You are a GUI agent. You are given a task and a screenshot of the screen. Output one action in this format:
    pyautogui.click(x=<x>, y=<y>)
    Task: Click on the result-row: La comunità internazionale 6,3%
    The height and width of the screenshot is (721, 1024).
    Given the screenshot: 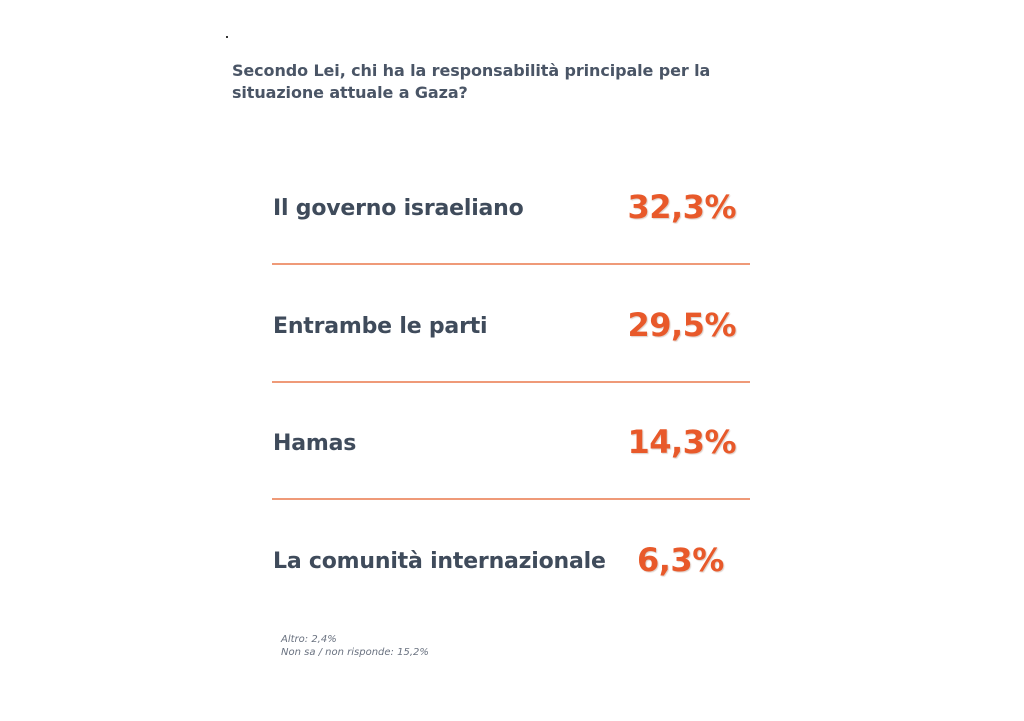 What is the action you would take?
    pyautogui.click(x=511, y=571)
    